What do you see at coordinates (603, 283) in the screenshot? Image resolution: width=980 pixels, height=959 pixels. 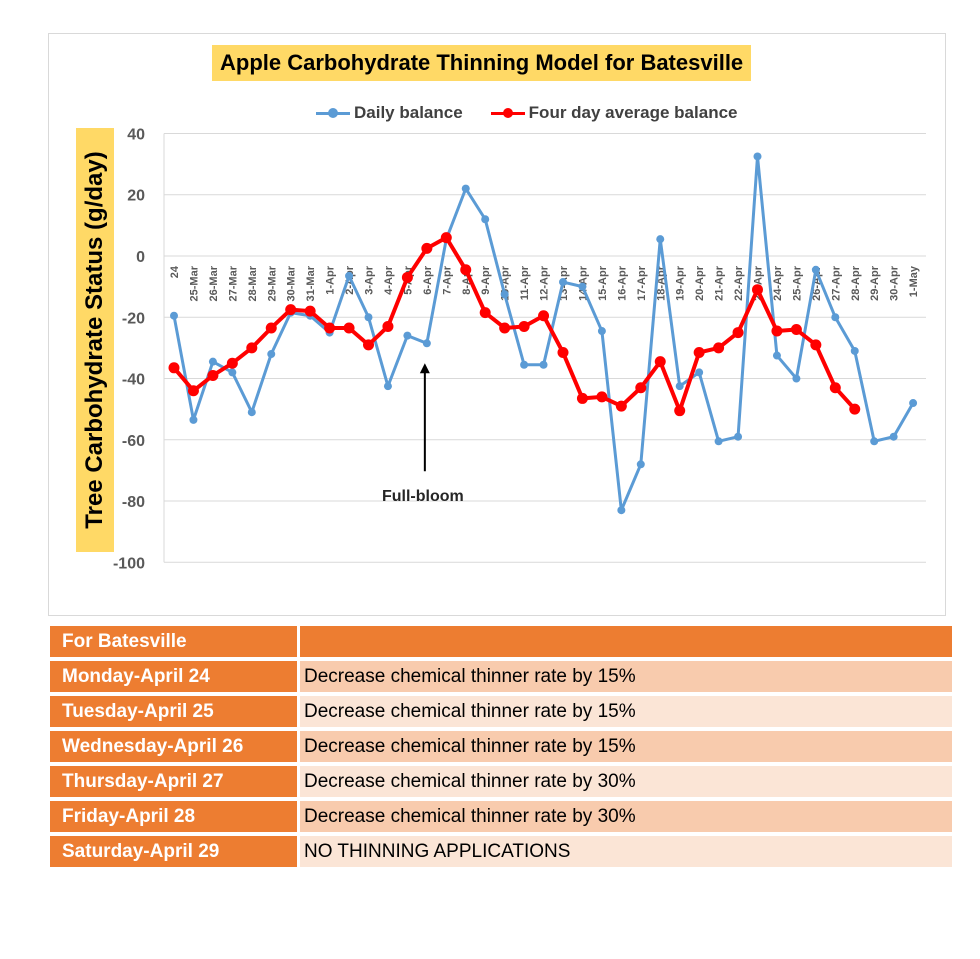 I see `x-tick-label: 15-Apr` at bounding box center [603, 283].